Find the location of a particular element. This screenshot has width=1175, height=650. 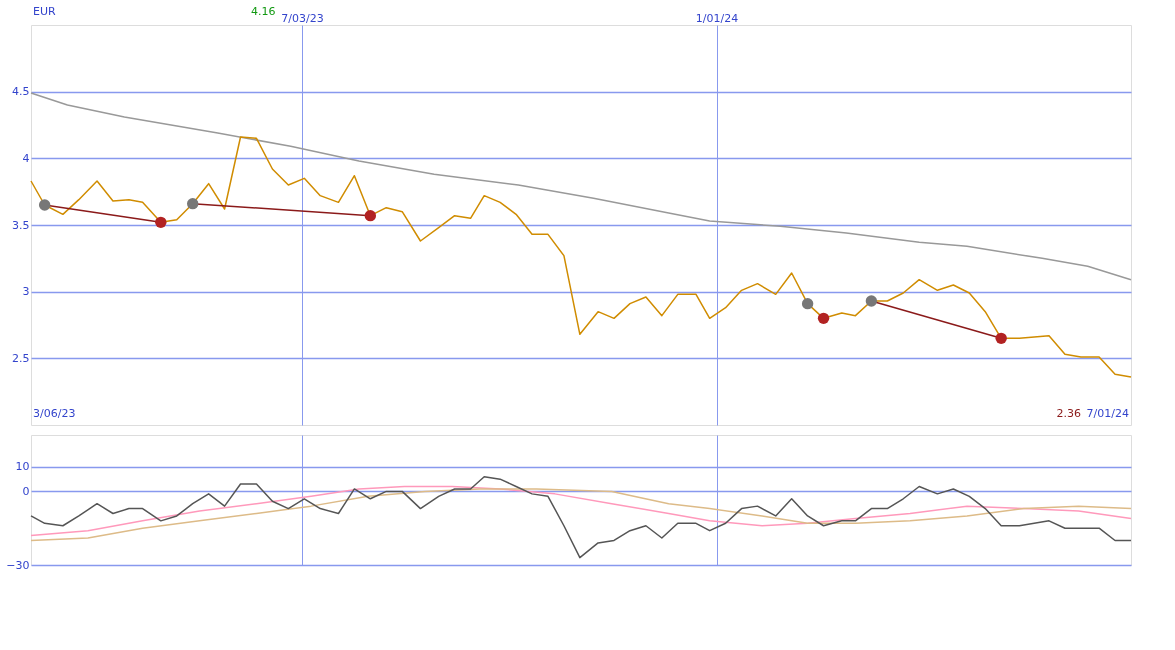

annotation: 3/06/23 is located at coordinates (54, 413).